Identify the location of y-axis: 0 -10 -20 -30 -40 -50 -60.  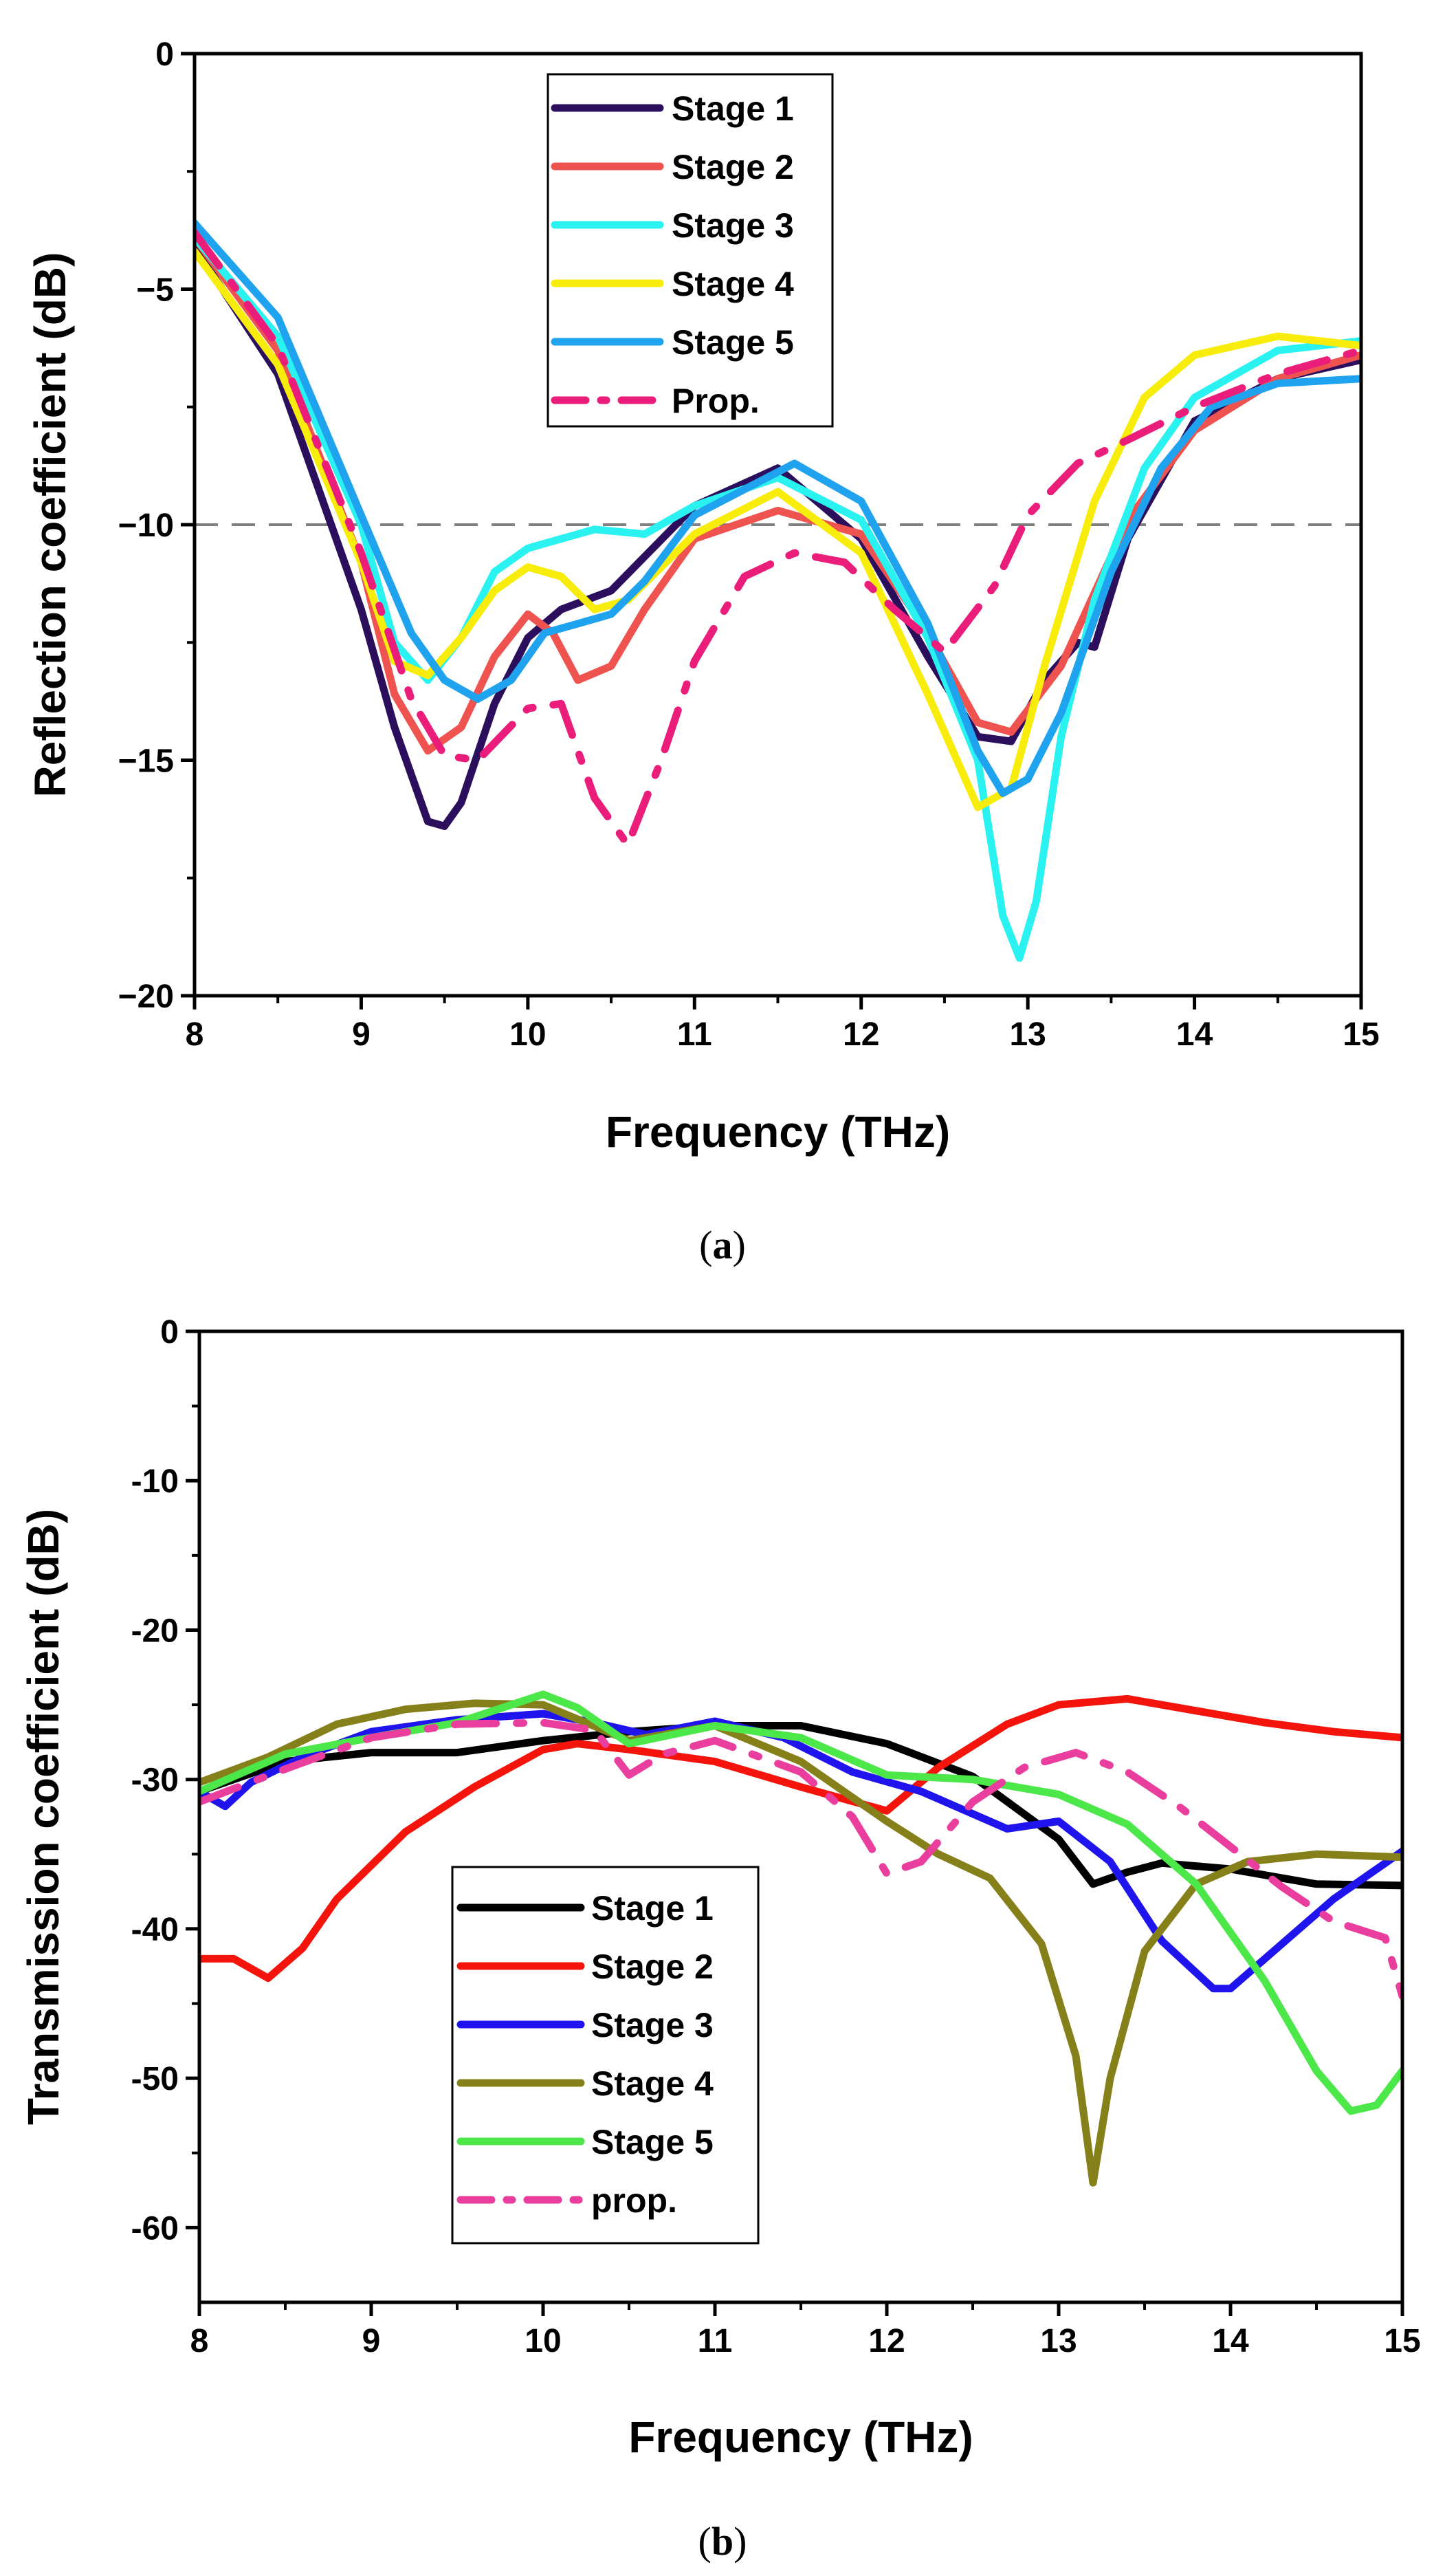
(165, 1780).